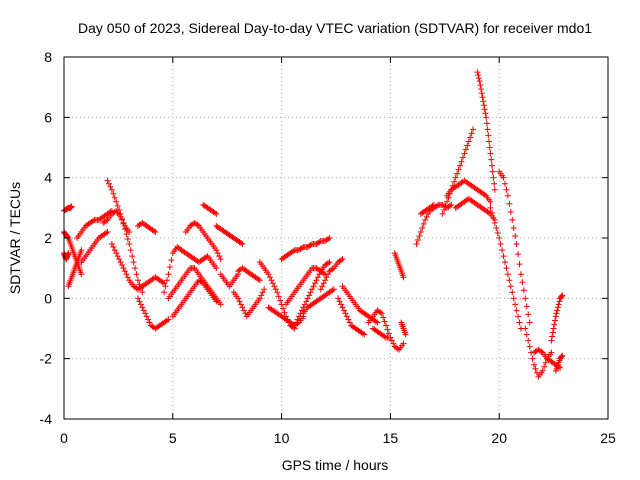 Image resolution: width=640 pixels, height=480 pixels. What do you see at coordinates (64, 438) in the screenshot?
I see `x-tick-label: 0` at bounding box center [64, 438].